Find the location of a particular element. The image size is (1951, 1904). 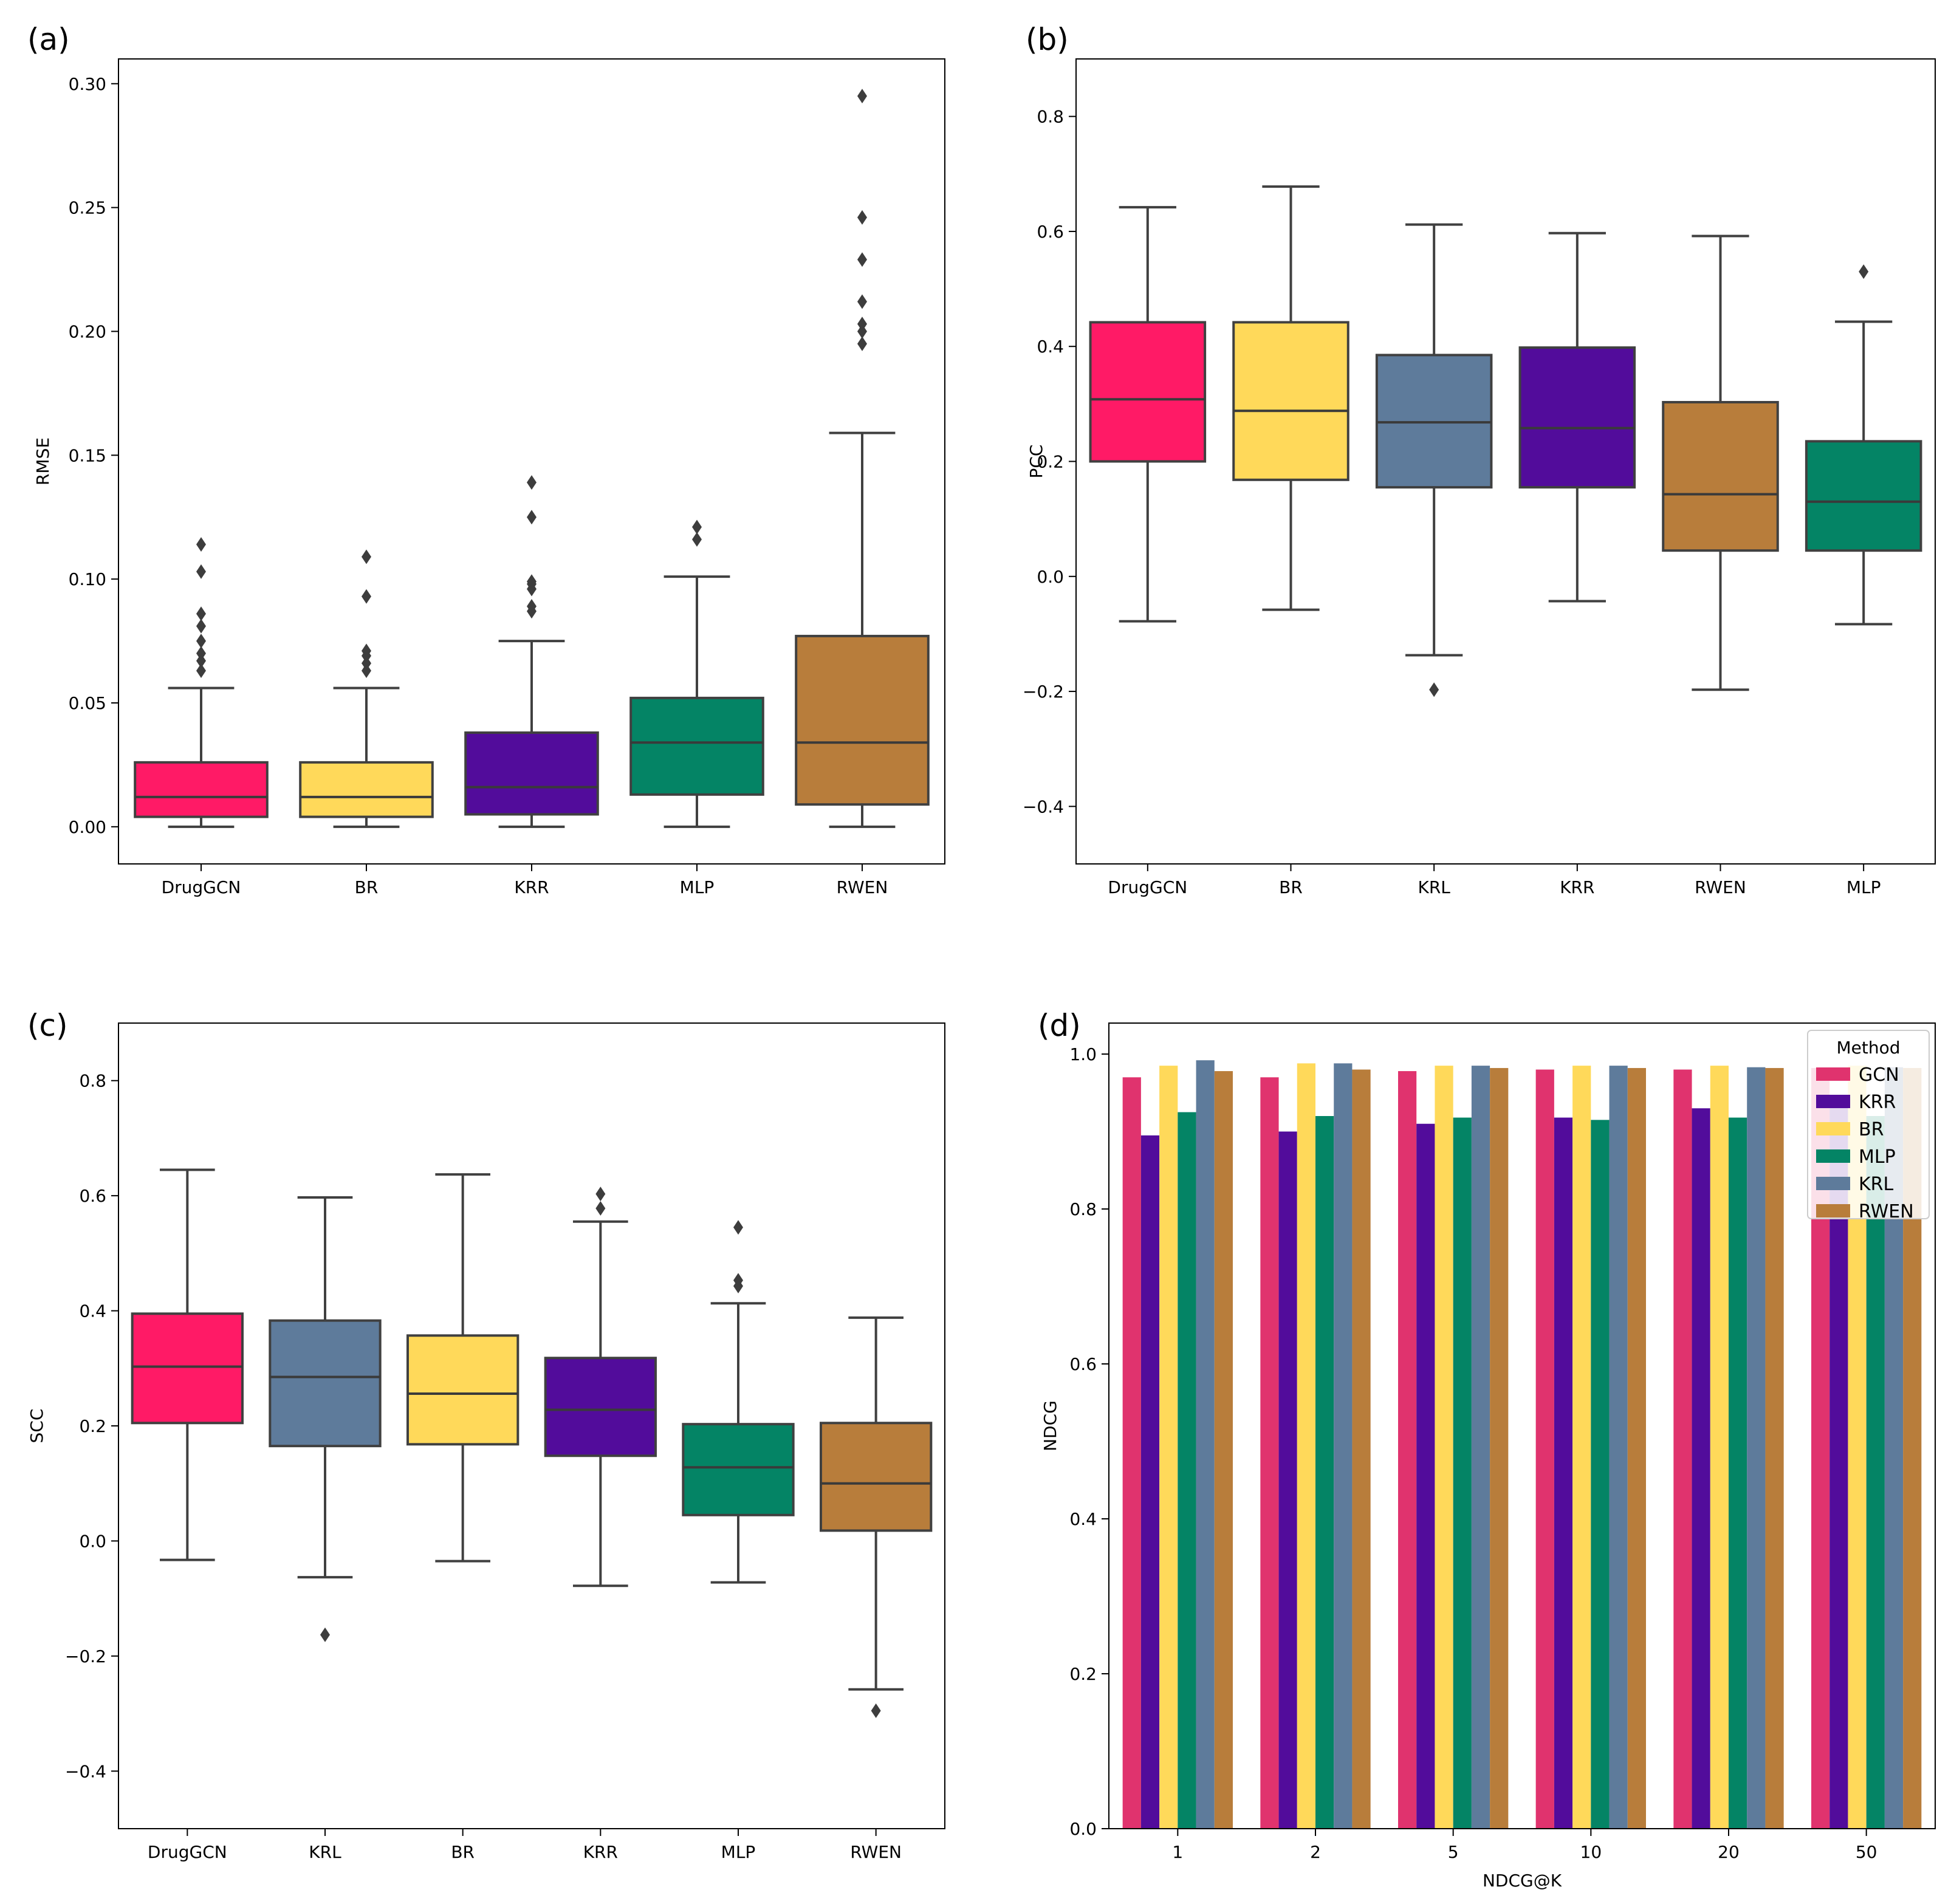

panel-letter: (c) is located at coordinates (47, 1025).